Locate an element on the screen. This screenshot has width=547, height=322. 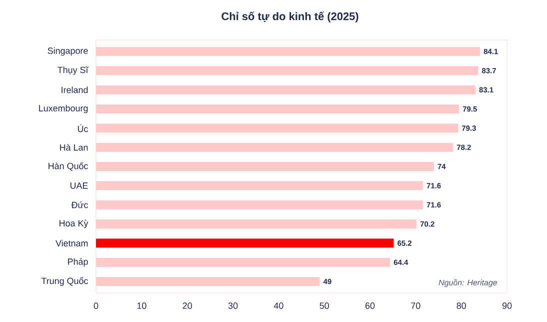
x-tick-label: 30 is located at coordinates (233, 305).